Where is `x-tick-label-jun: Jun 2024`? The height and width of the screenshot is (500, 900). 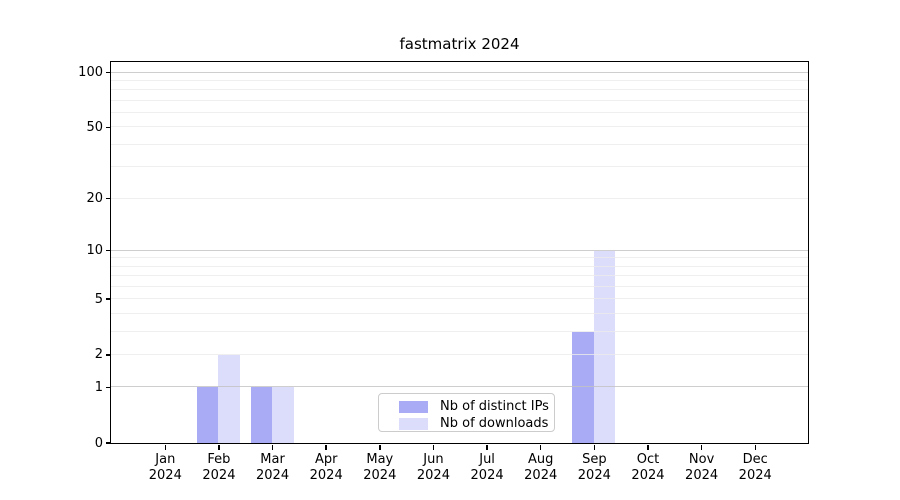
x-tick-label-jun: Jun 2024 is located at coordinates (433, 468).